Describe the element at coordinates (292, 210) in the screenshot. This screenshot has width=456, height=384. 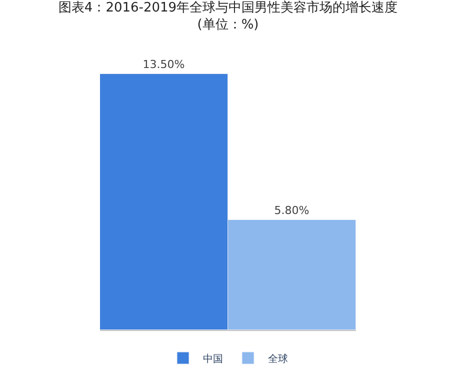
I see `data-label: 5.80%` at that location.